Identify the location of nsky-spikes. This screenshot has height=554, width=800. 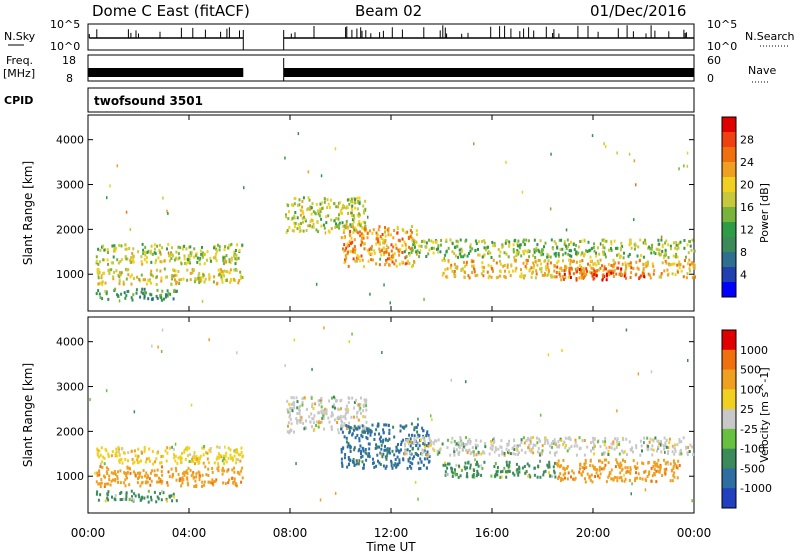
(387, 31).